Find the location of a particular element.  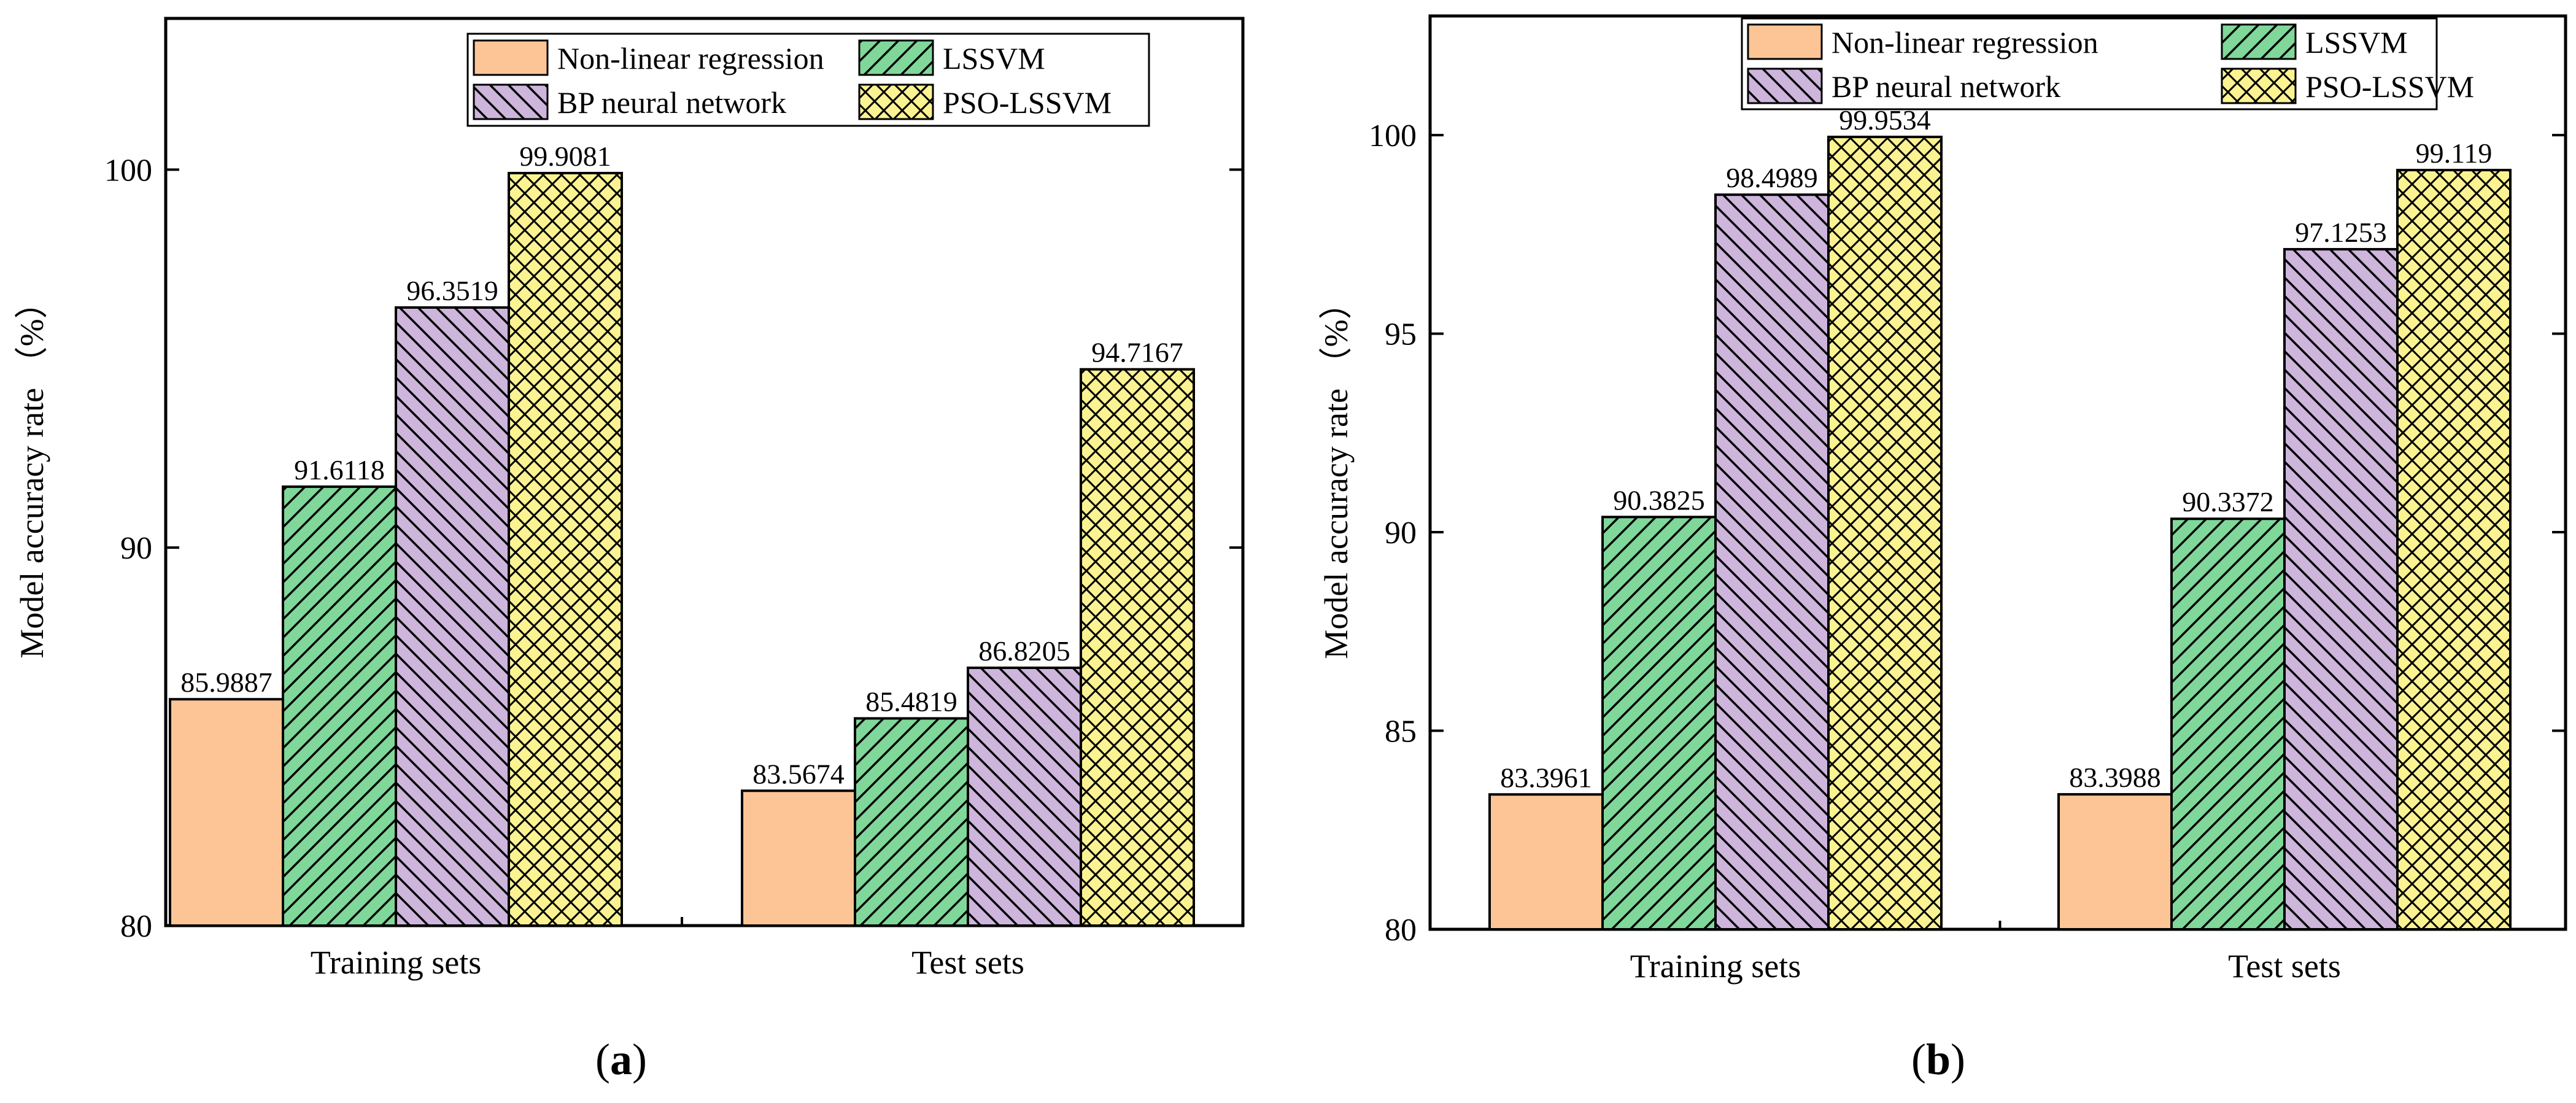

legend-a-label-bp: BP neural network is located at coordinates (671, 102).